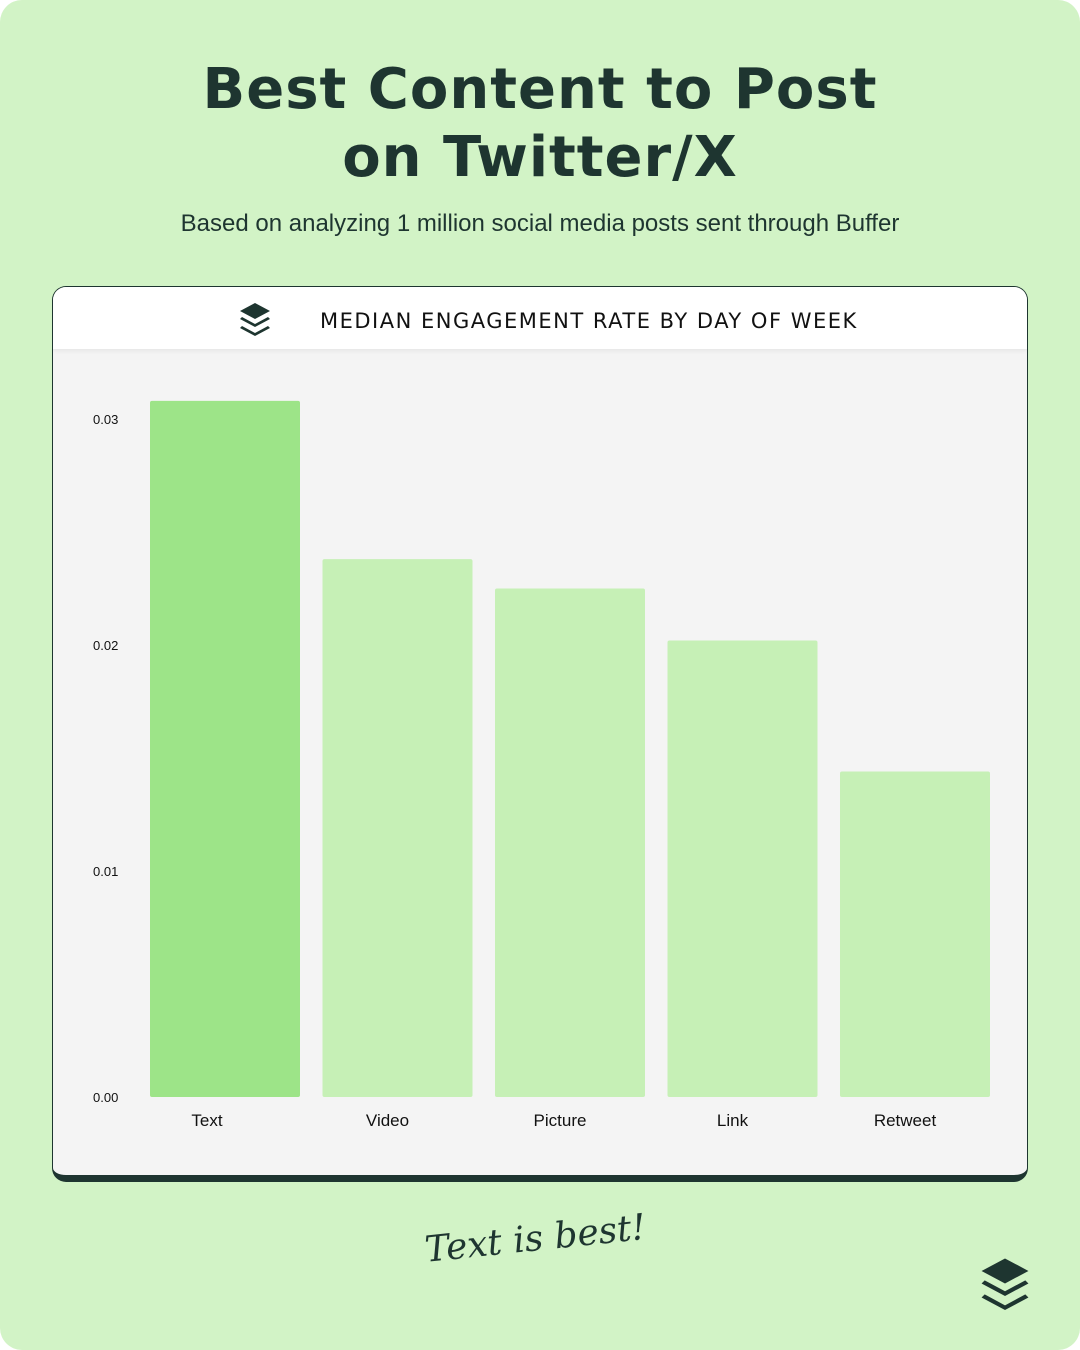 The width and height of the screenshot is (1080, 1350). Describe the element at coordinates (105, 1097) in the screenshot. I see `y-tick-label: 0.00` at that location.